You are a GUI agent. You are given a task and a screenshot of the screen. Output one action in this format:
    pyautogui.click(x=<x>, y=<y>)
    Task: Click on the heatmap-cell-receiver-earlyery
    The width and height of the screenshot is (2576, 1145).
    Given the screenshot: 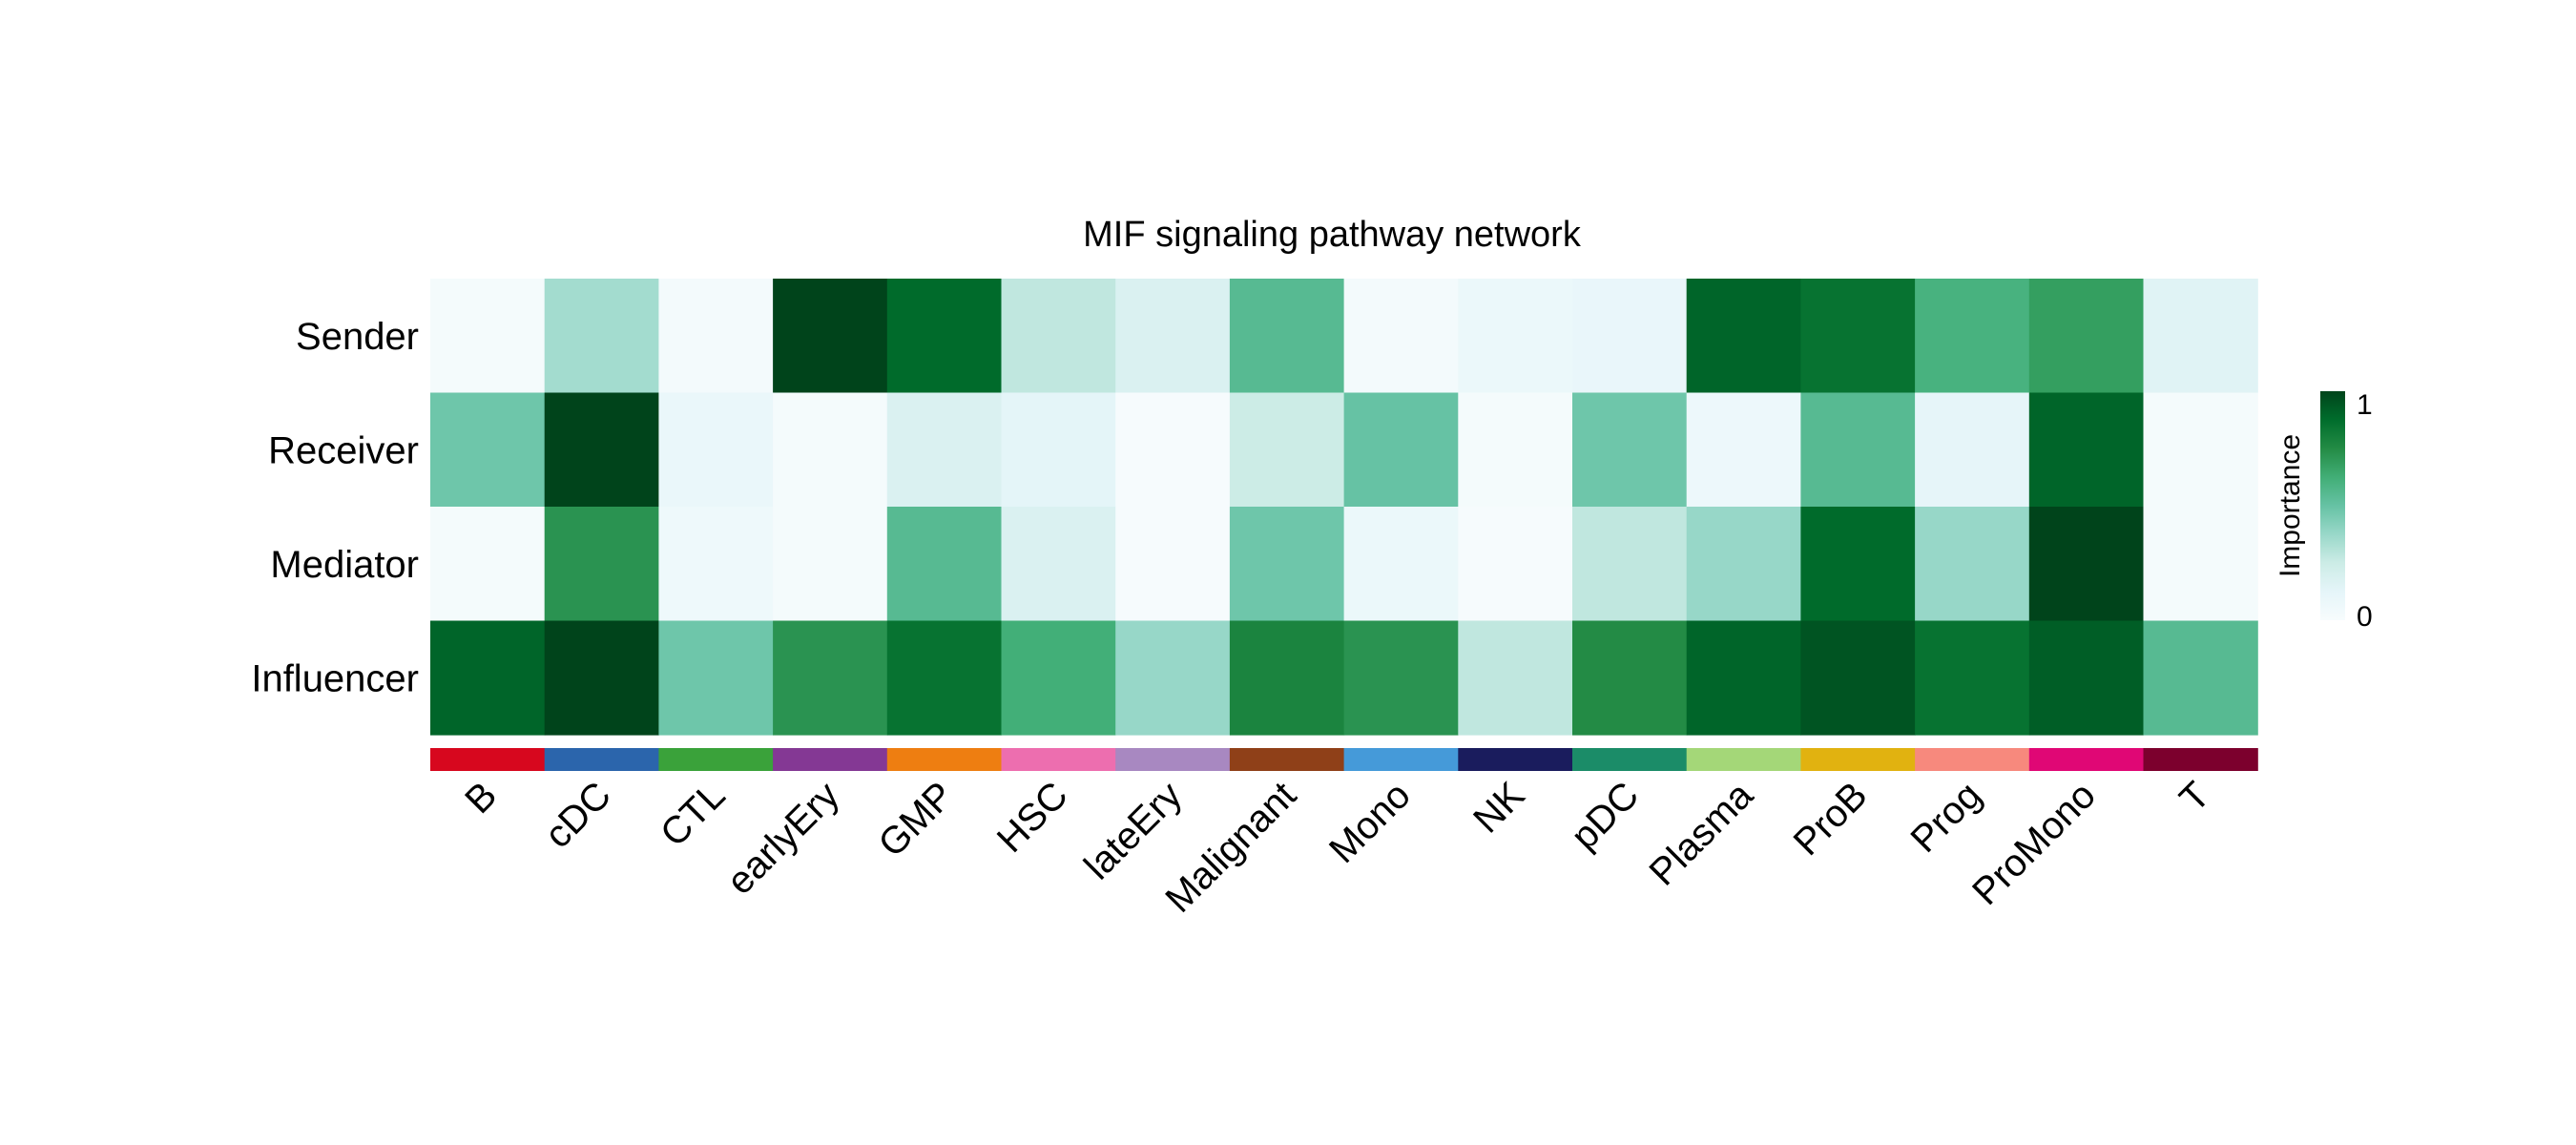 What is the action you would take?
    pyautogui.click(x=830, y=450)
    